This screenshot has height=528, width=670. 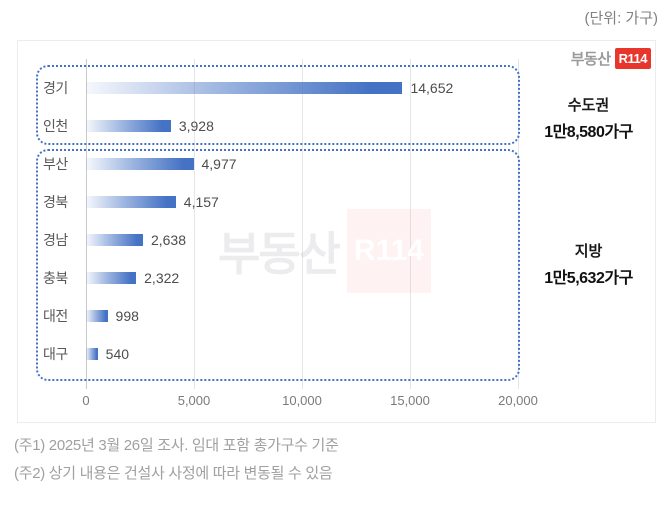 What do you see at coordinates (196, 126) in the screenshot?
I see `value-label: 3,928` at bounding box center [196, 126].